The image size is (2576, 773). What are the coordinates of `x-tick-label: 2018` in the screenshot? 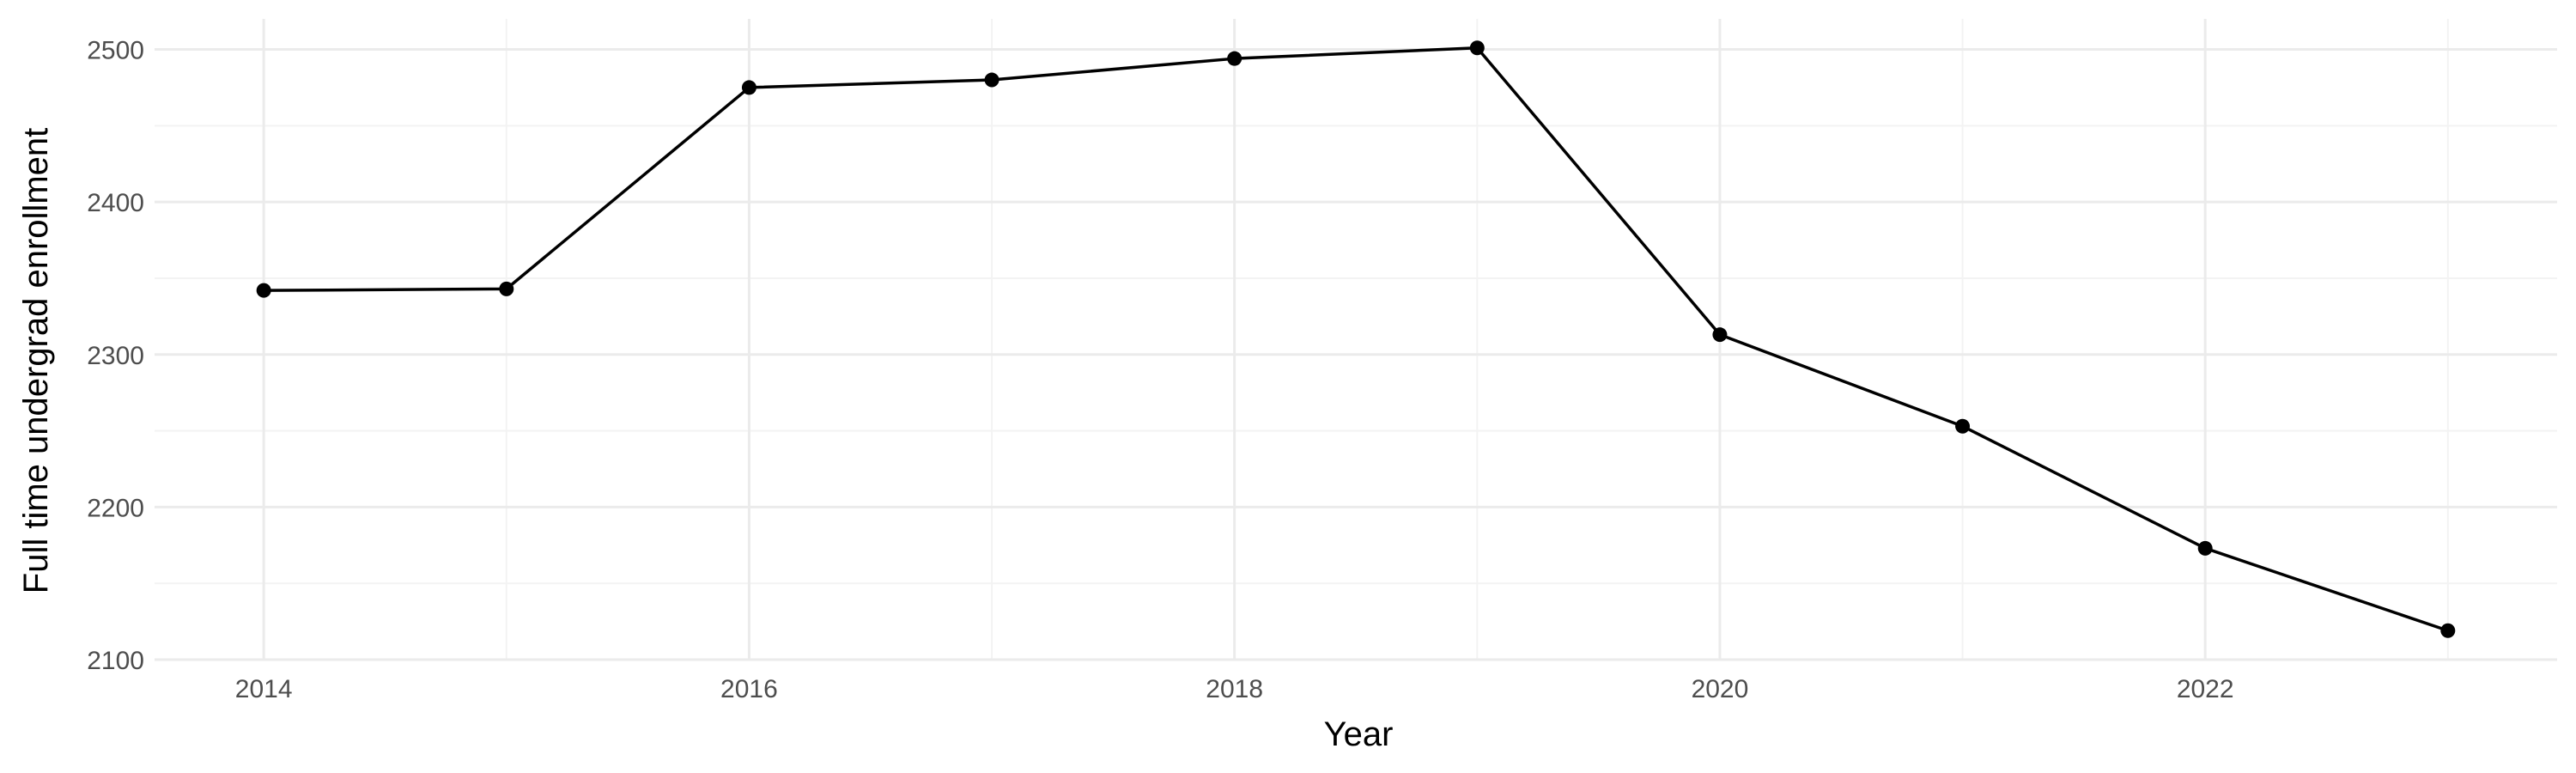 It's located at (1235, 689).